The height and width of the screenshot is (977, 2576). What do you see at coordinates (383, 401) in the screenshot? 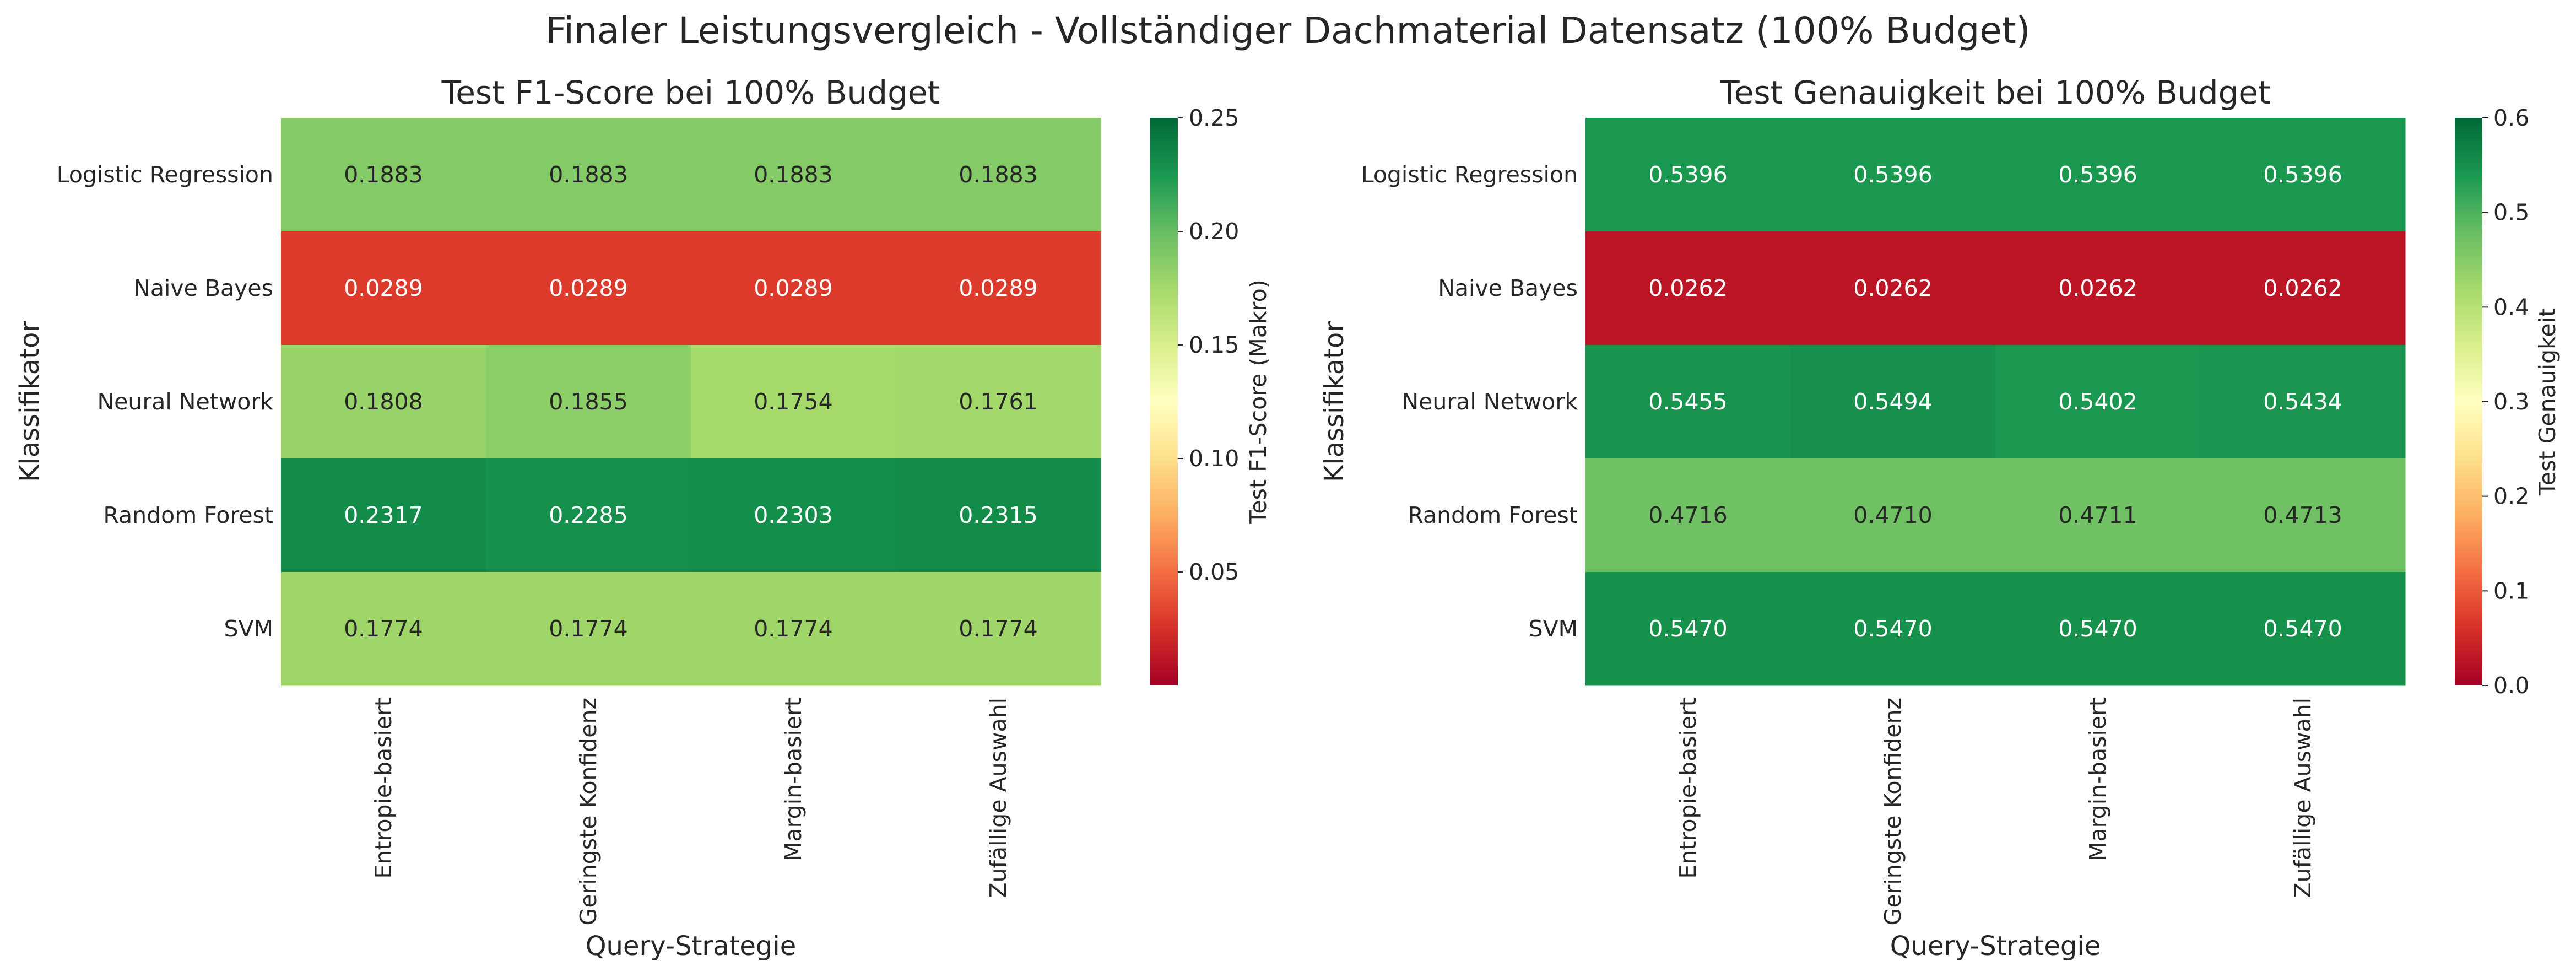
I see `cell-value-label: 0.1808` at bounding box center [383, 401].